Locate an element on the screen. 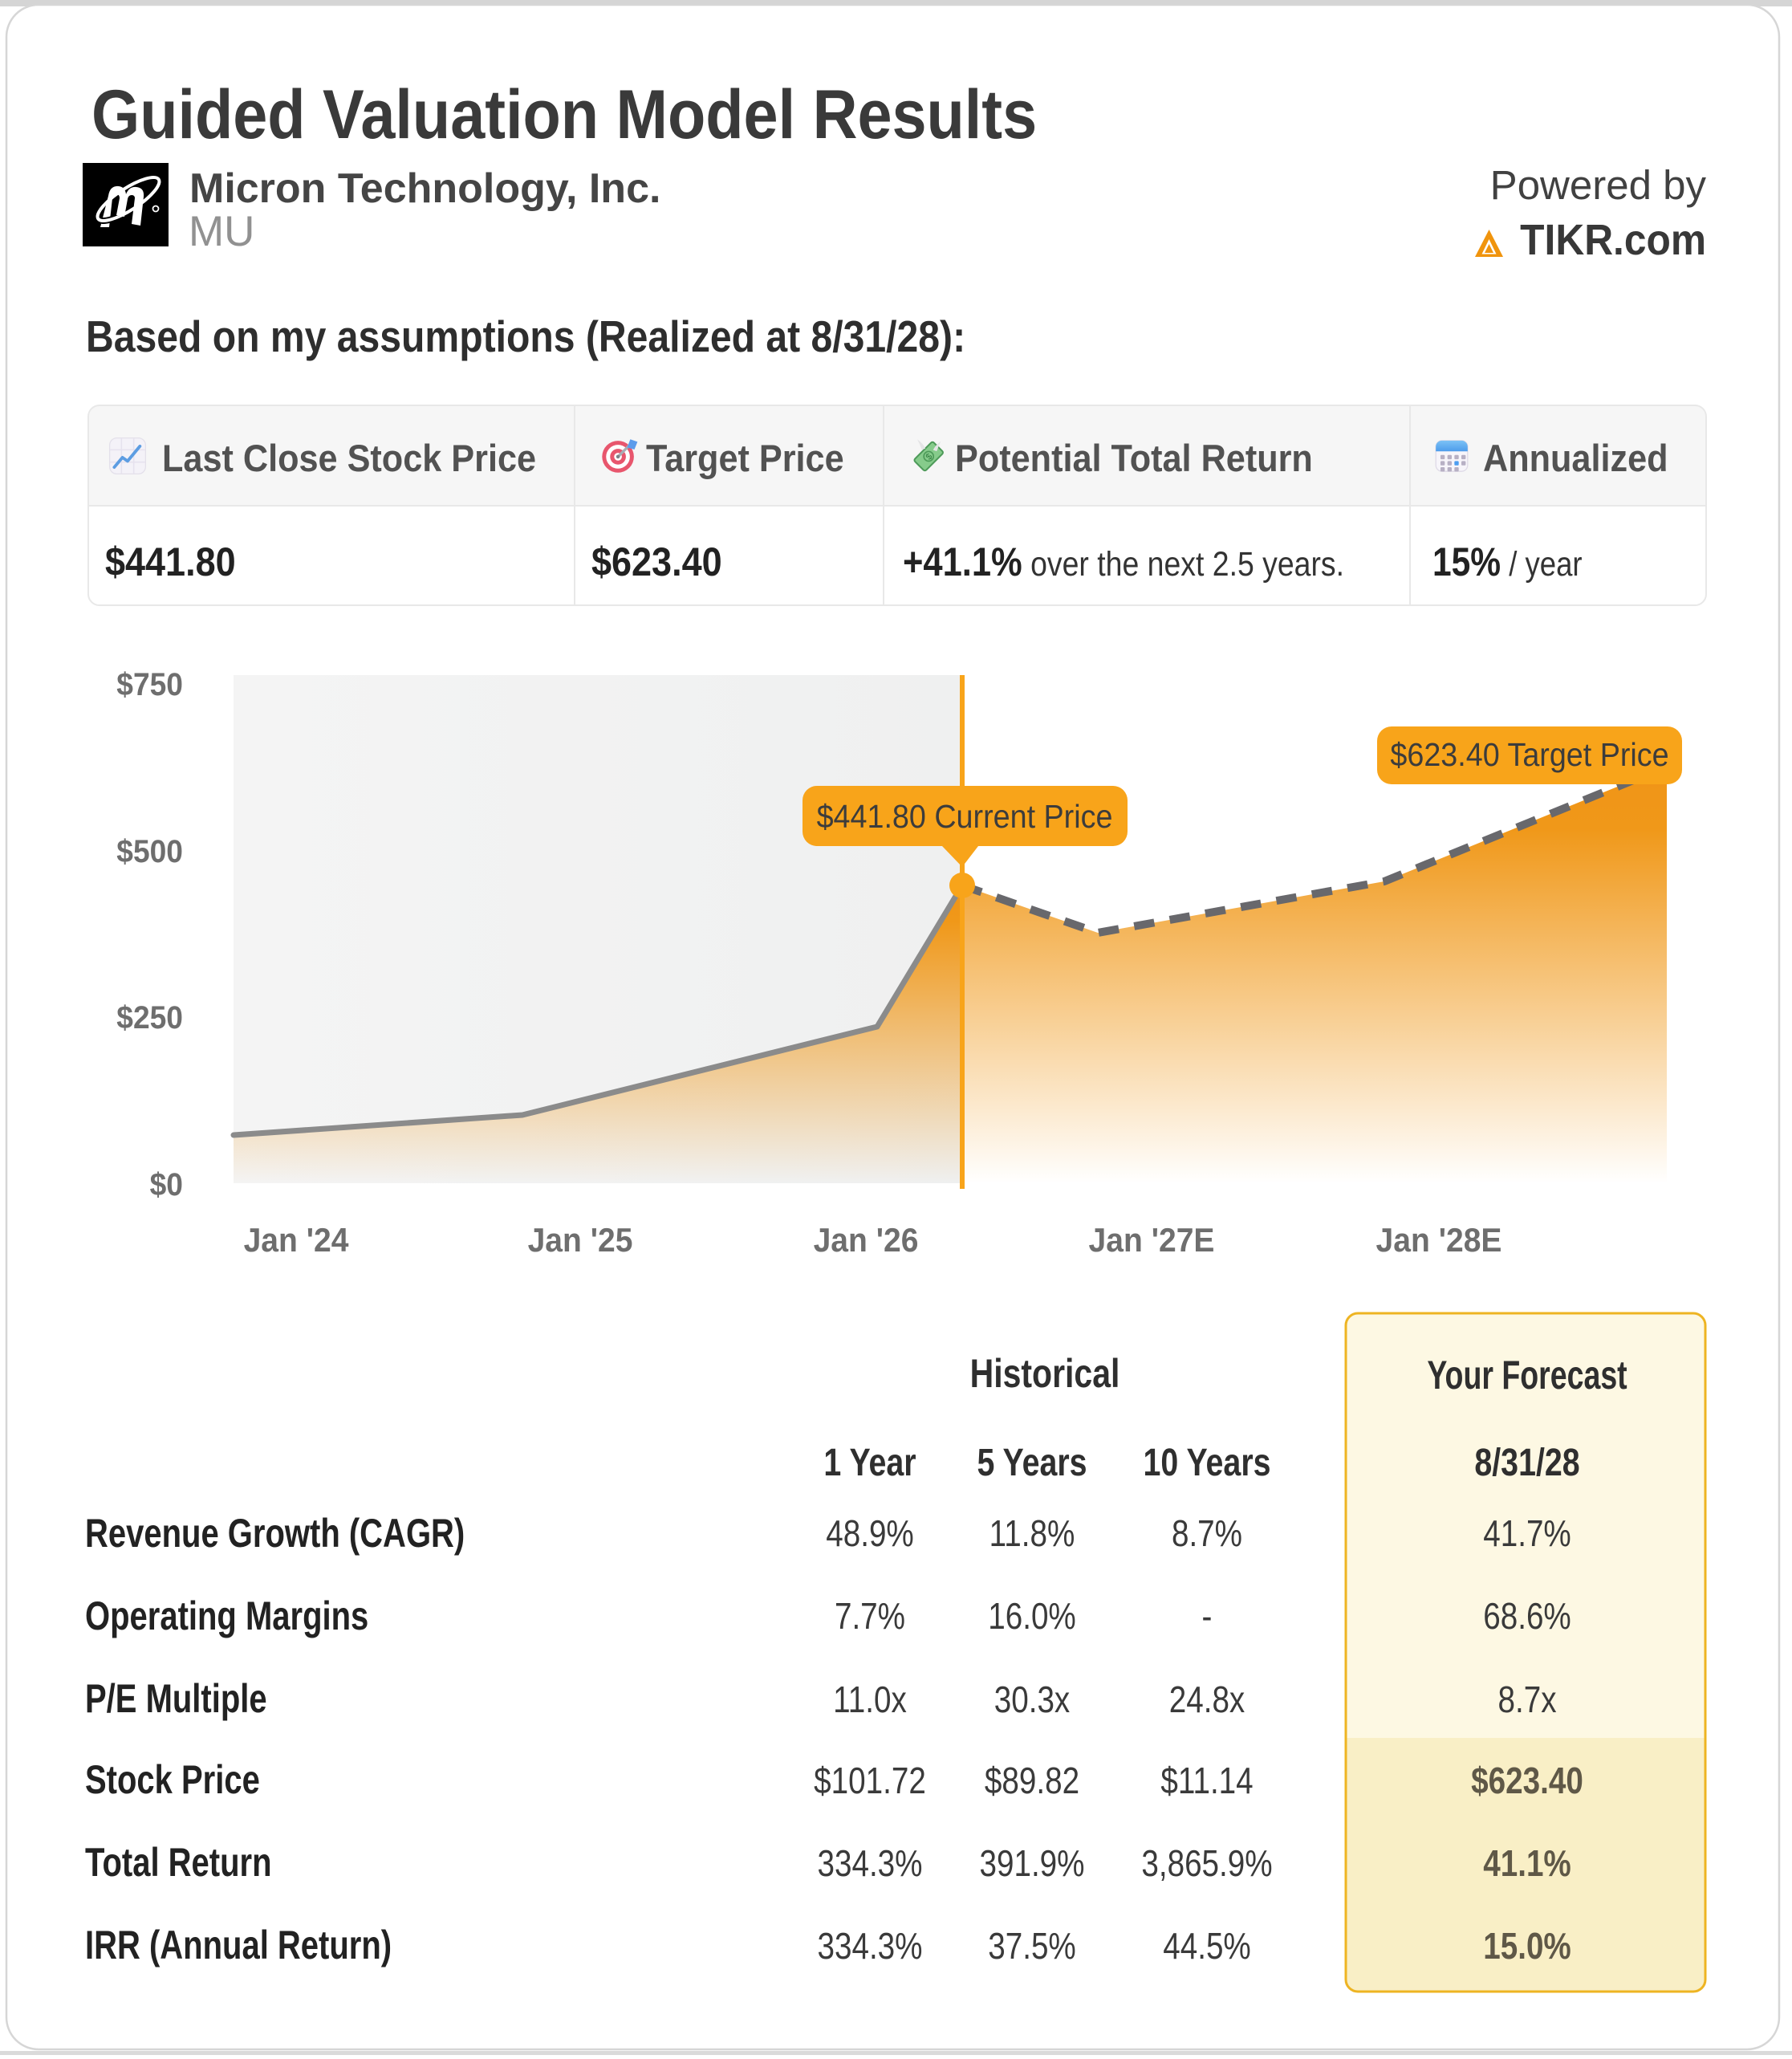 Image resolution: width=1792 pixels, height=2059 pixels. svg-text: Jan '24 is located at coordinates (296, 1240).